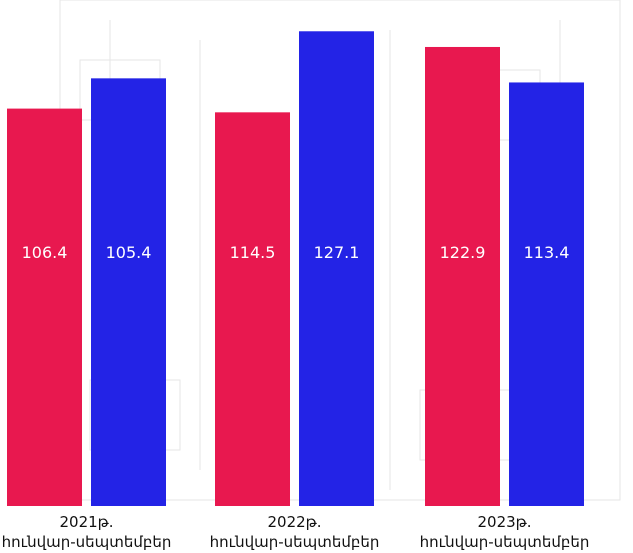 Image resolution: width=633 pixels, height=553 pixels. I want to click on category-label-period-1: հունվար-սեպտեմբեր, so click(87, 542).